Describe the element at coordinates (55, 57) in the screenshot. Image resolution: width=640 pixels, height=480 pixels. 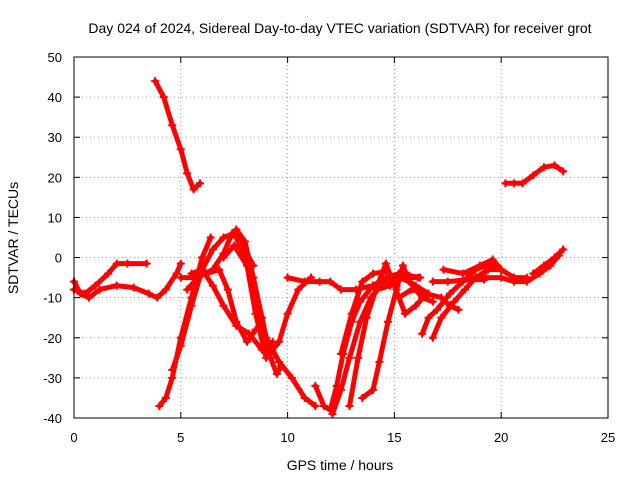
I see `y-tick-label: 50` at that location.